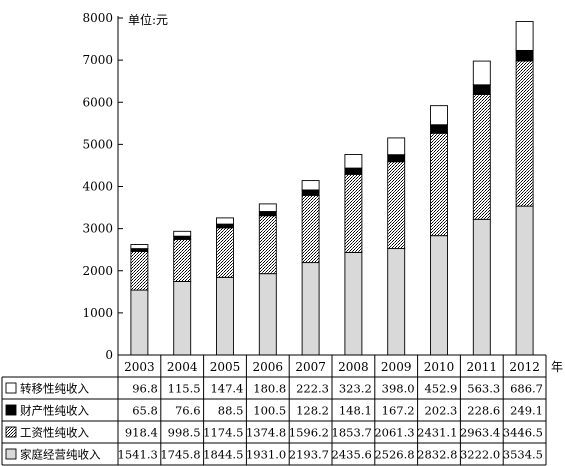 The height and width of the screenshot is (466, 565). Describe the element at coordinates (309, 455) in the screenshot. I see `table-cell-value: 2193.7` at that location.